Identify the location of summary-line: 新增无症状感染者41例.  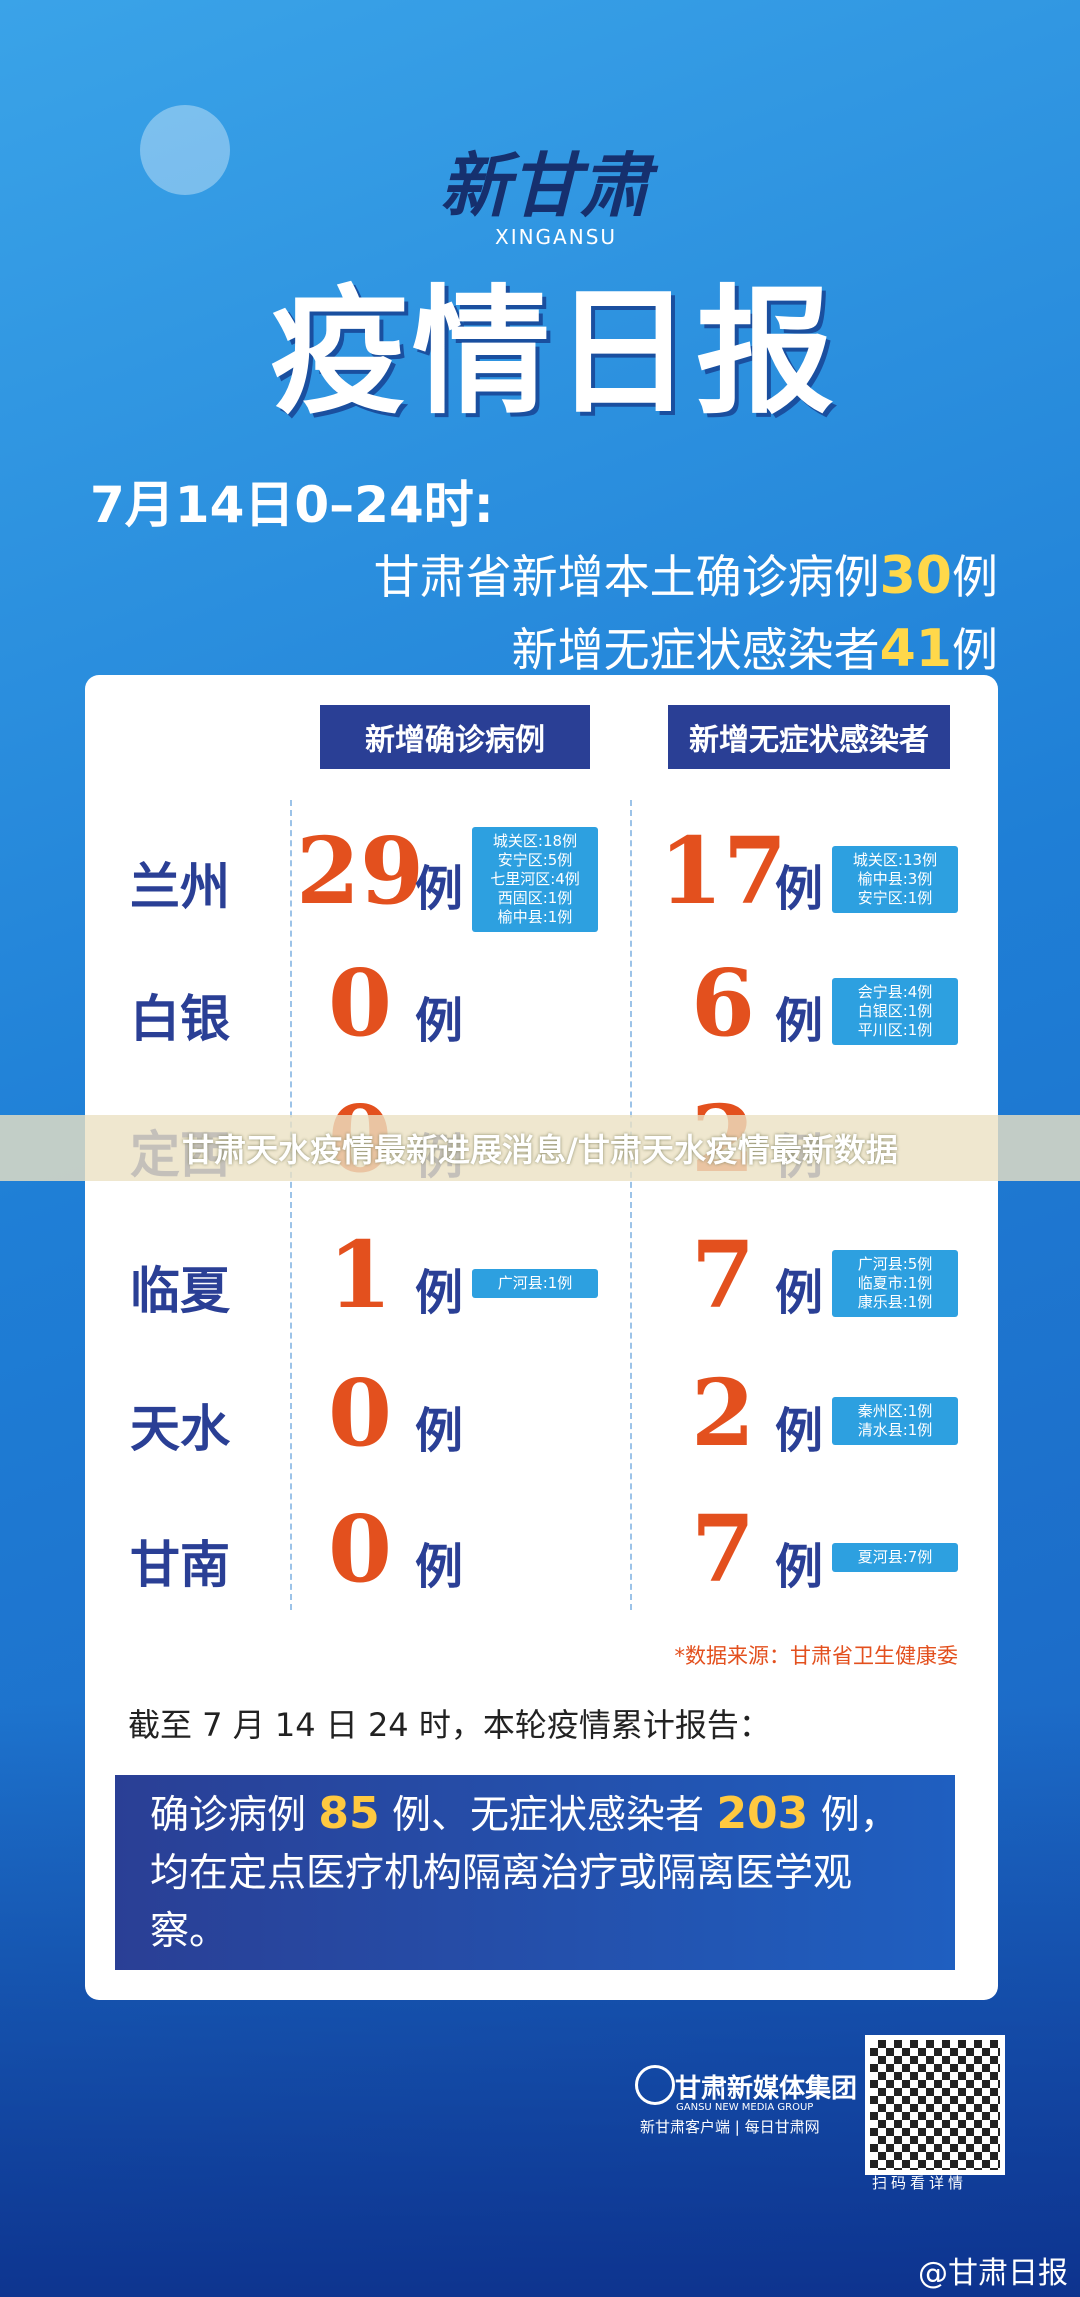
(686, 649).